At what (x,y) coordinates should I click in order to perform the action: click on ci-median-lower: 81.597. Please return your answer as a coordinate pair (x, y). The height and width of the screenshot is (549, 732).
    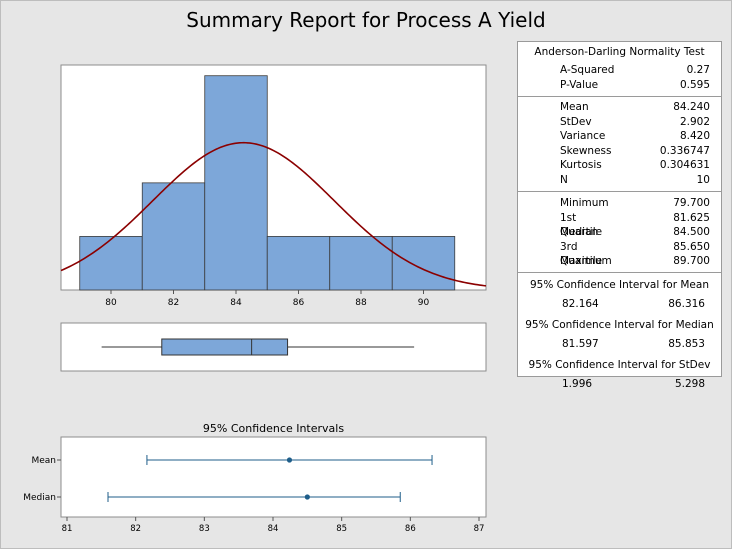
    Looking at the image, I should click on (580, 343).